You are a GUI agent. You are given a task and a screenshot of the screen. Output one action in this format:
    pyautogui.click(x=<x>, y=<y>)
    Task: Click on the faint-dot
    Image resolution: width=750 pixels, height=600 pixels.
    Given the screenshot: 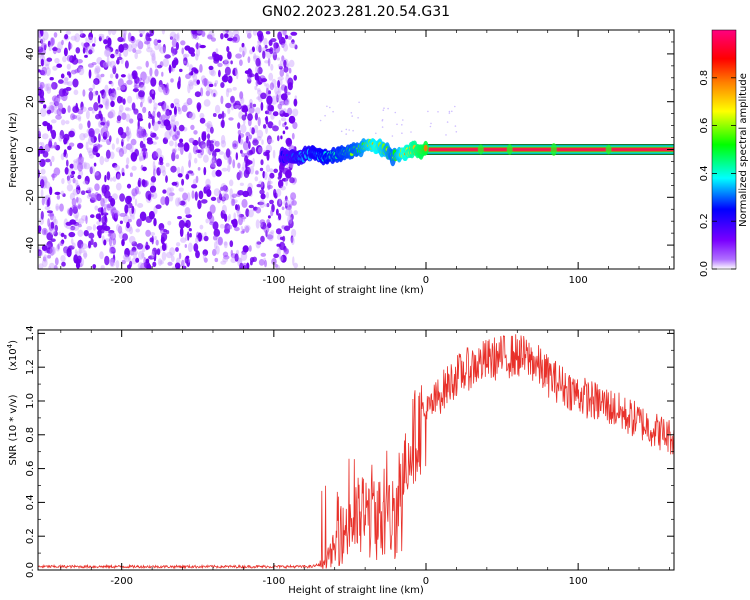 What is the action you would take?
    pyautogui.click(x=449, y=113)
    